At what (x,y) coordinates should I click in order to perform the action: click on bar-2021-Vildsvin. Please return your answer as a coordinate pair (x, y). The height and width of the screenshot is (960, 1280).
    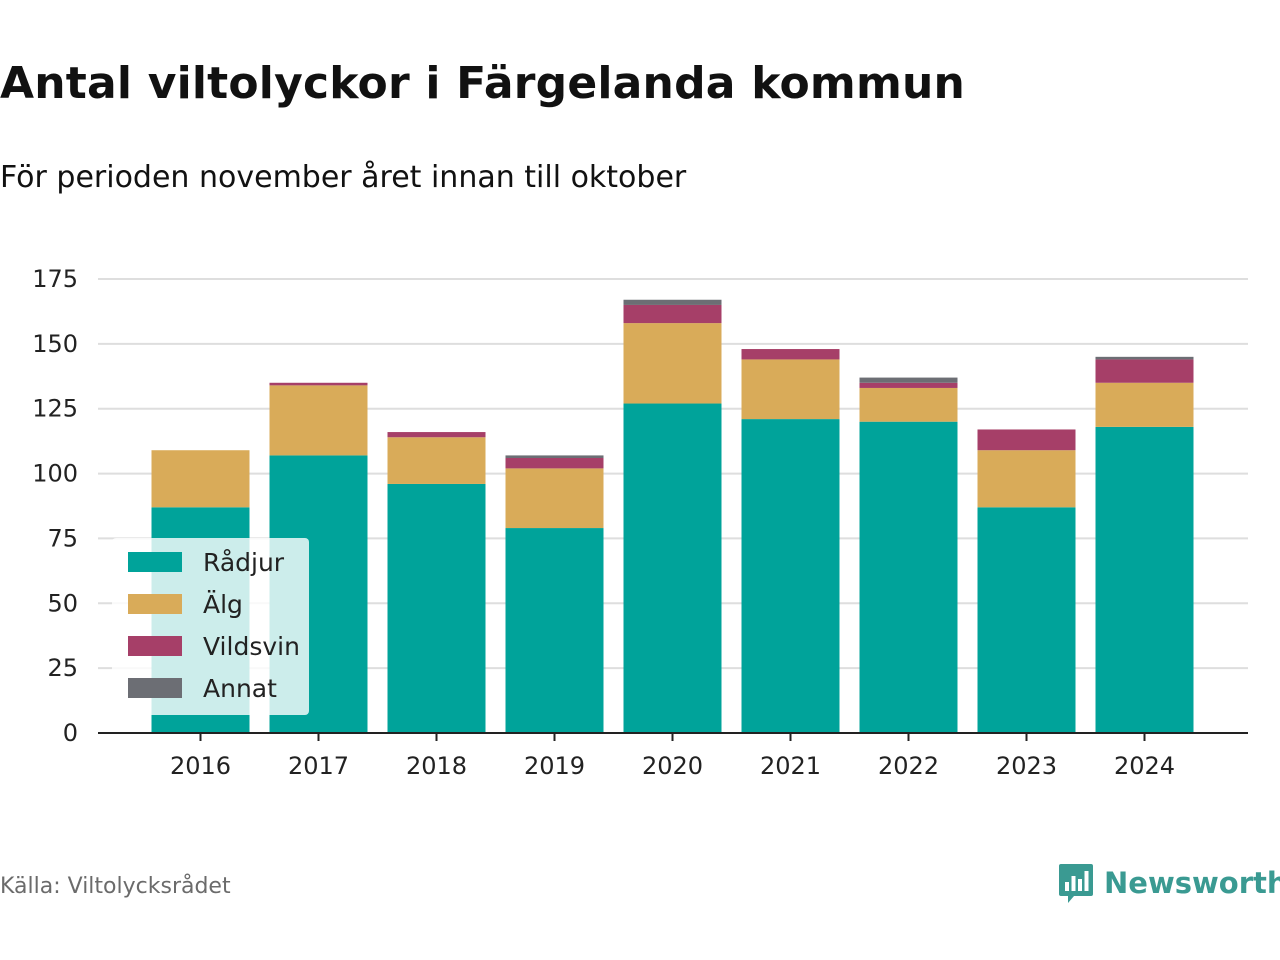
    Looking at the image, I should click on (790, 354).